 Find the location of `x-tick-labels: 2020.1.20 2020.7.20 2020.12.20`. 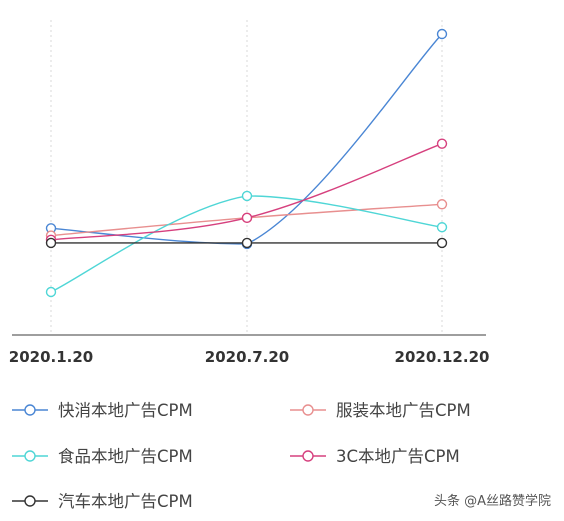

x-tick-labels: 2020.1.20 2020.7.20 2020.12.20 is located at coordinates (249, 357).